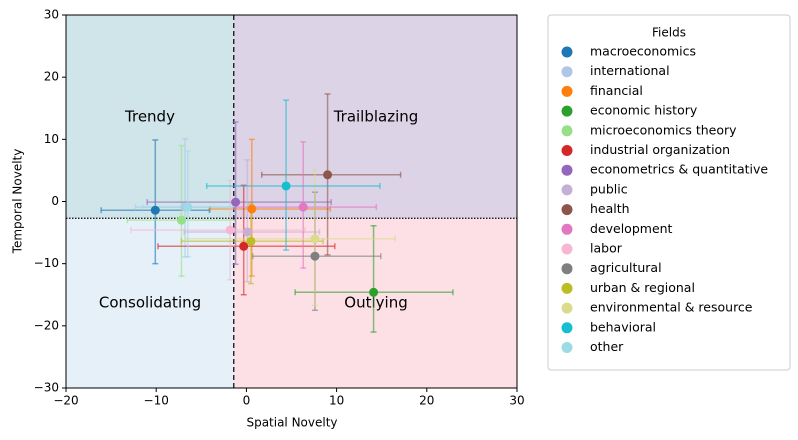 This screenshot has height=440, width=798. I want to click on legend-label: microeconomics theory, so click(663, 129).